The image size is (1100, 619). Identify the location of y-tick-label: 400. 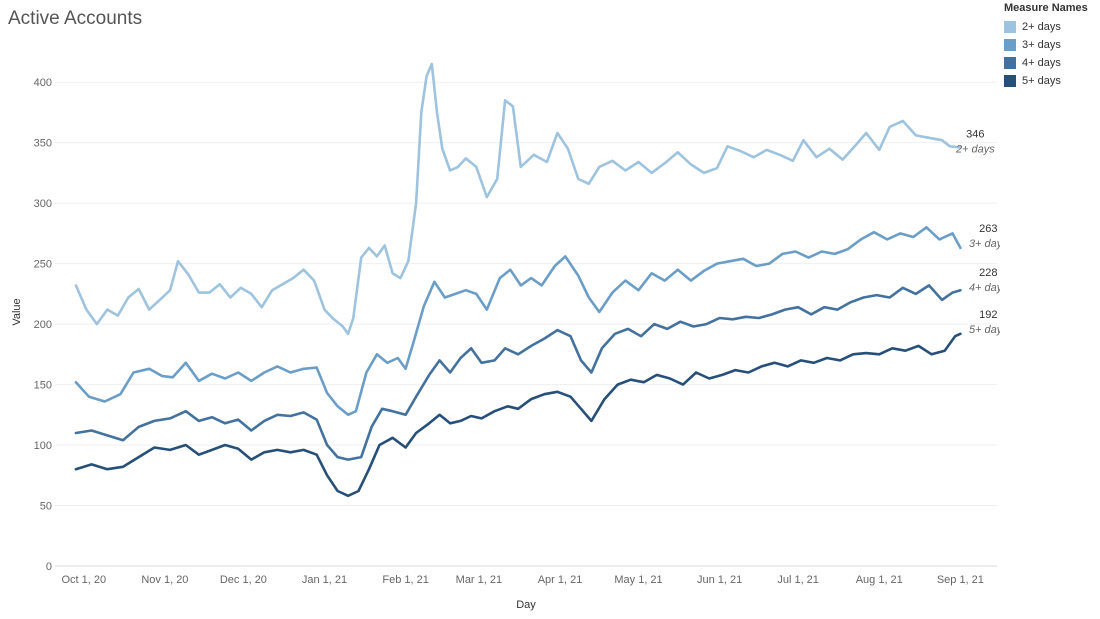
(43, 83).